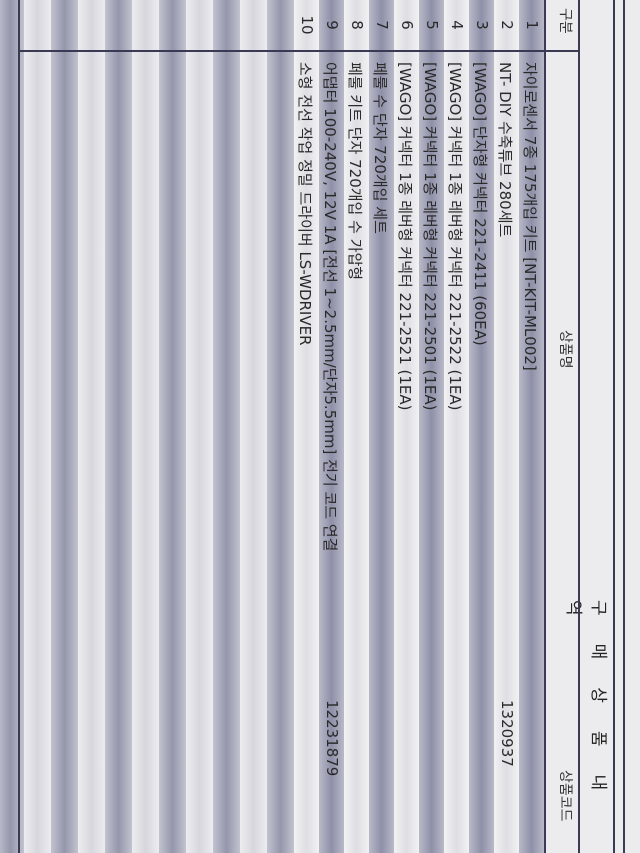  Describe the element at coordinates (332, 738) in the screenshot. I see `cell-code: 12231879` at that location.